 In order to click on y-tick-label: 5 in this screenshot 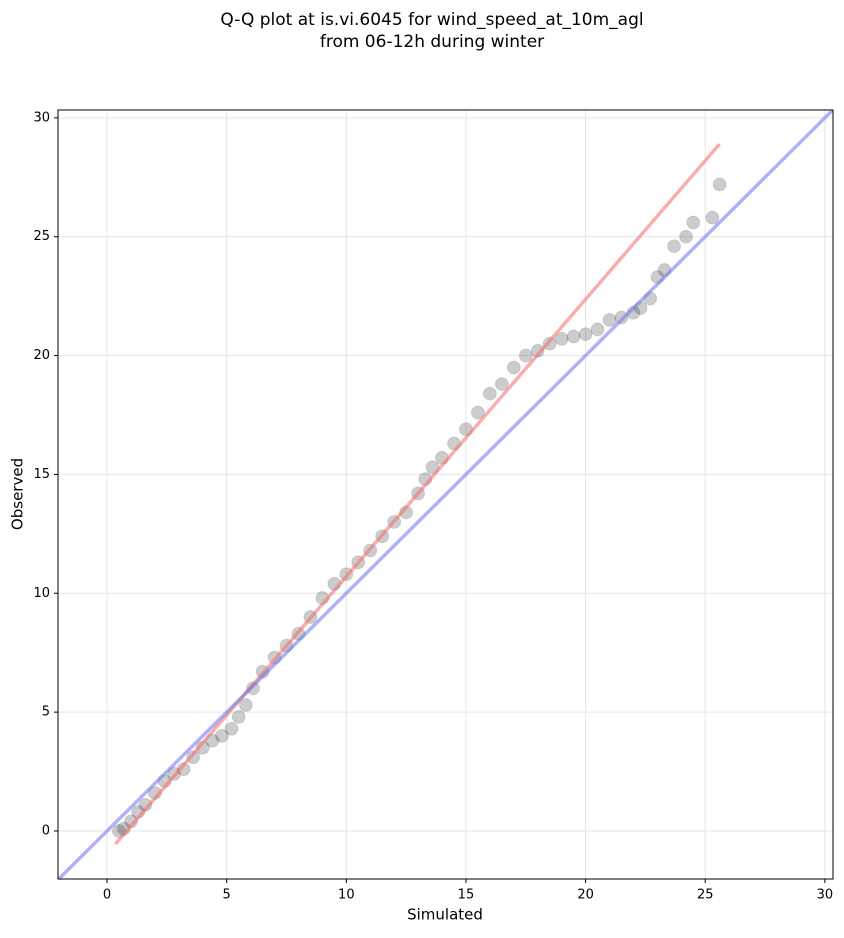, I will do `click(46, 712)`.